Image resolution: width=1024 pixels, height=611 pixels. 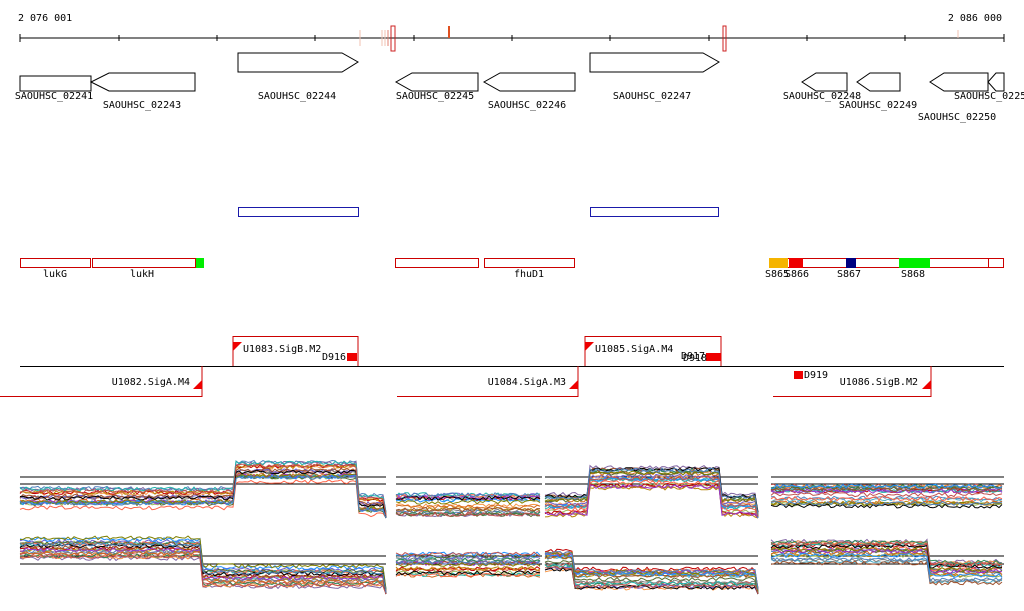 I want to click on segment-s867, so click(x=851, y=263).